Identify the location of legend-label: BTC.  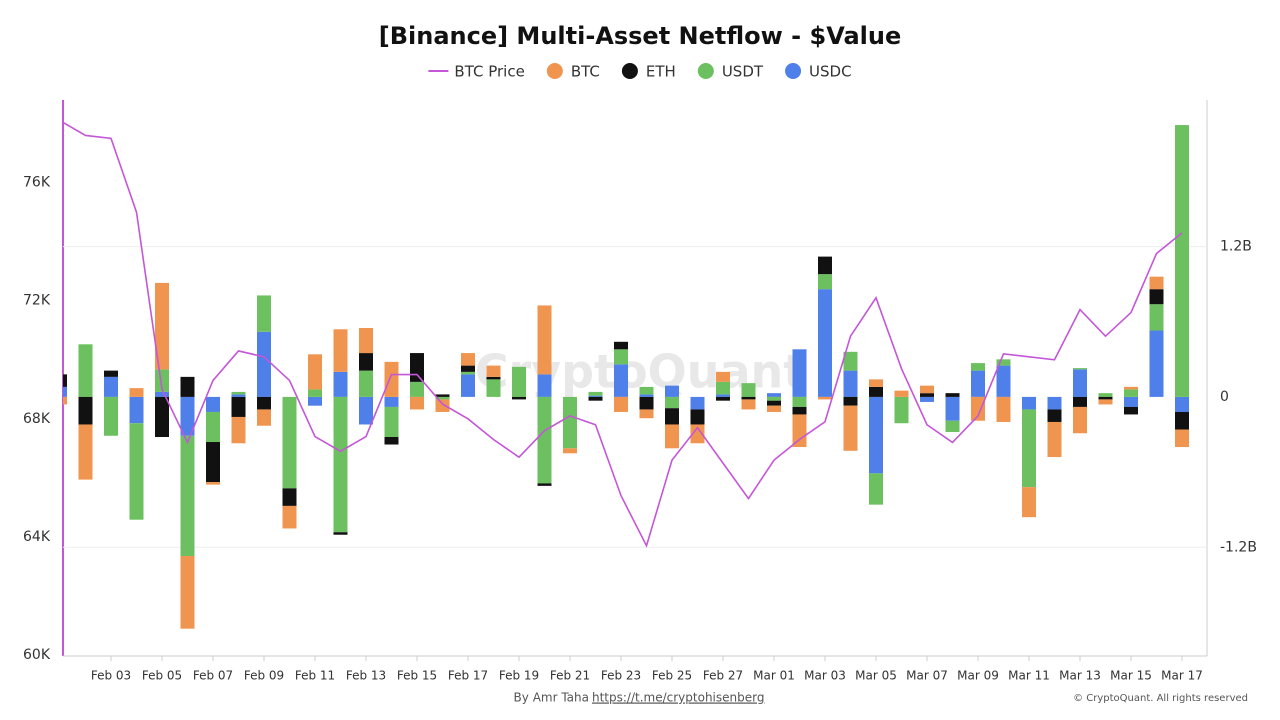
(585, 72).